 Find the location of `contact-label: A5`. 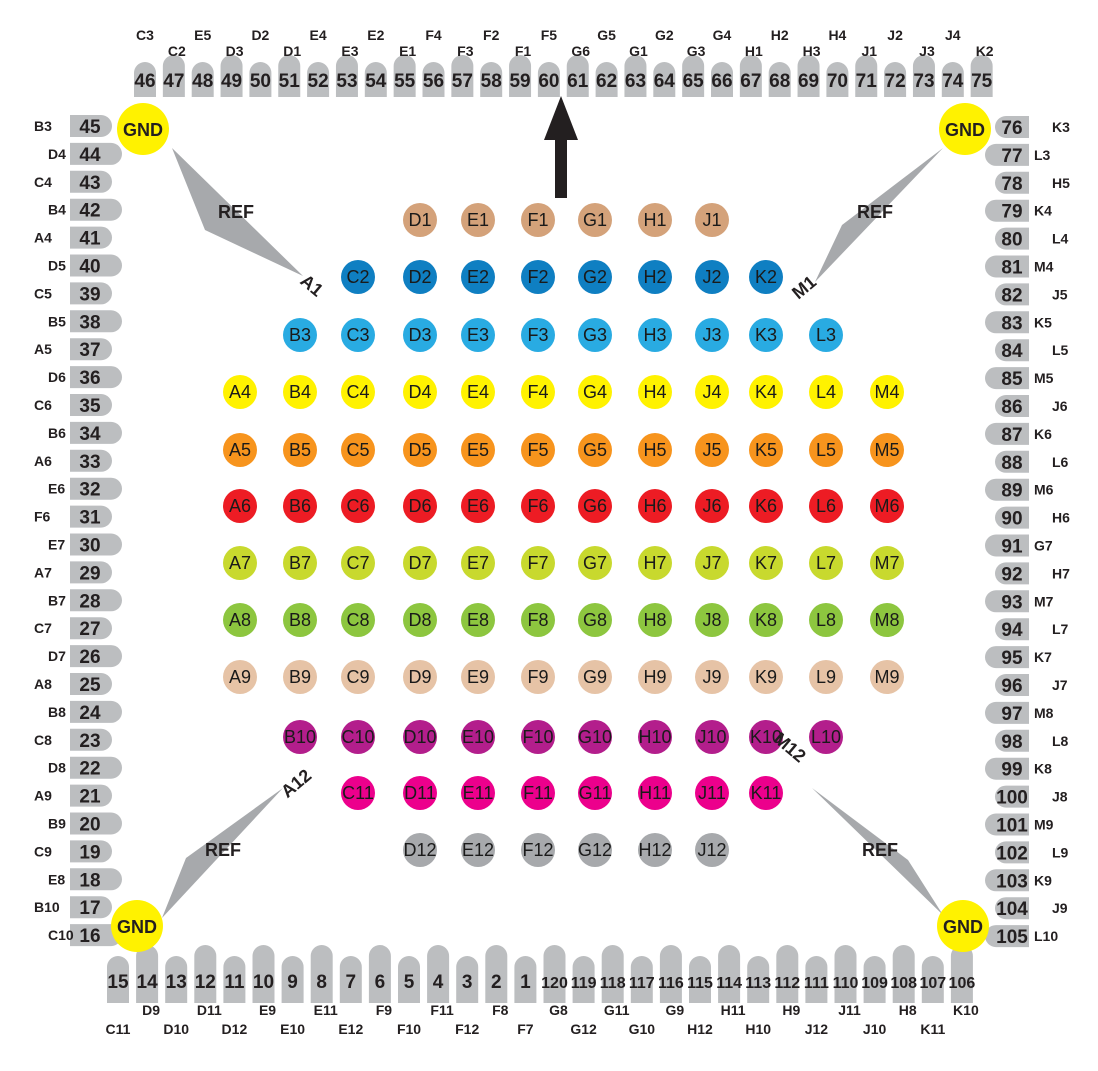

contact-label: A5 is located at coordinates (240, 450).